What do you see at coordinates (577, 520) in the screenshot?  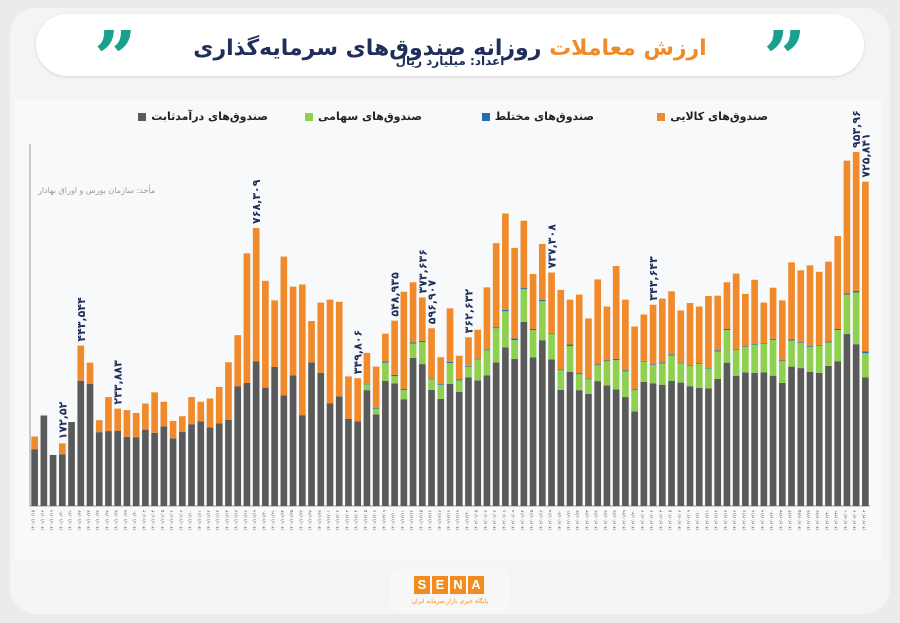 I see `x-tick-label: ۱۴۰۲/۰۱/۲۲` at bounding box center [577, 520].